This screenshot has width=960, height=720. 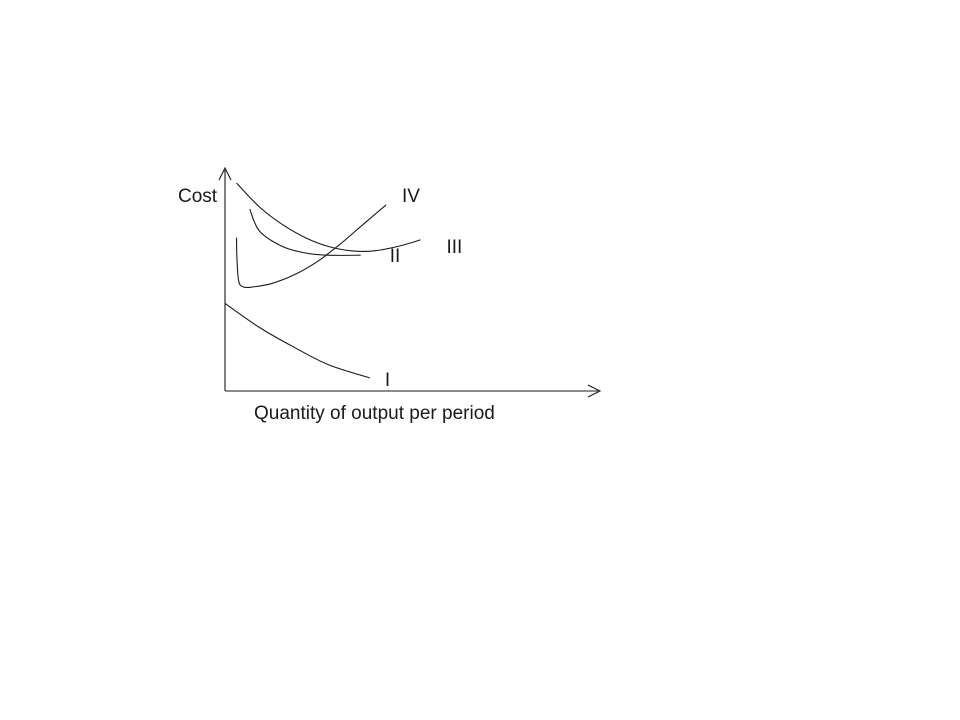 I want to click on series-group, so click(x=322, y=280).